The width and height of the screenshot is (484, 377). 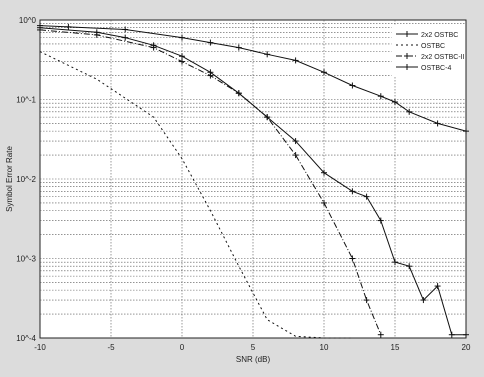 What do you see at coordinates (433, 46) in the screenshot?
I see `legend-label: OSTBC` at bounding box center [433, 46].